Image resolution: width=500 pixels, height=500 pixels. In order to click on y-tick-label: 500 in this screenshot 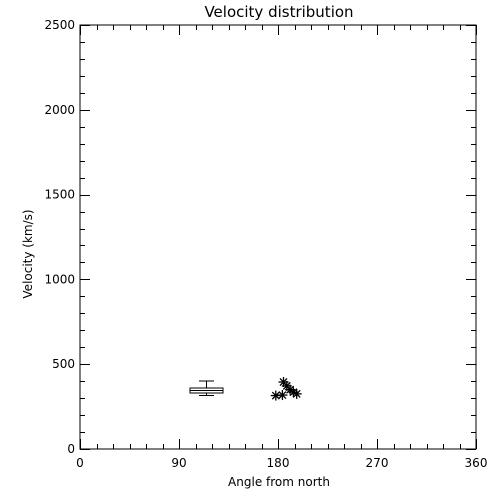, I will do `click(63, 364)`.